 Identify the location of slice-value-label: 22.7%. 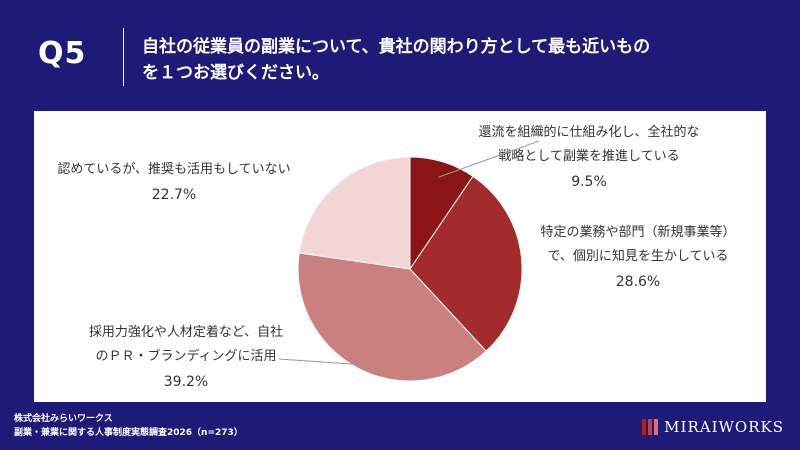
(174, 195).